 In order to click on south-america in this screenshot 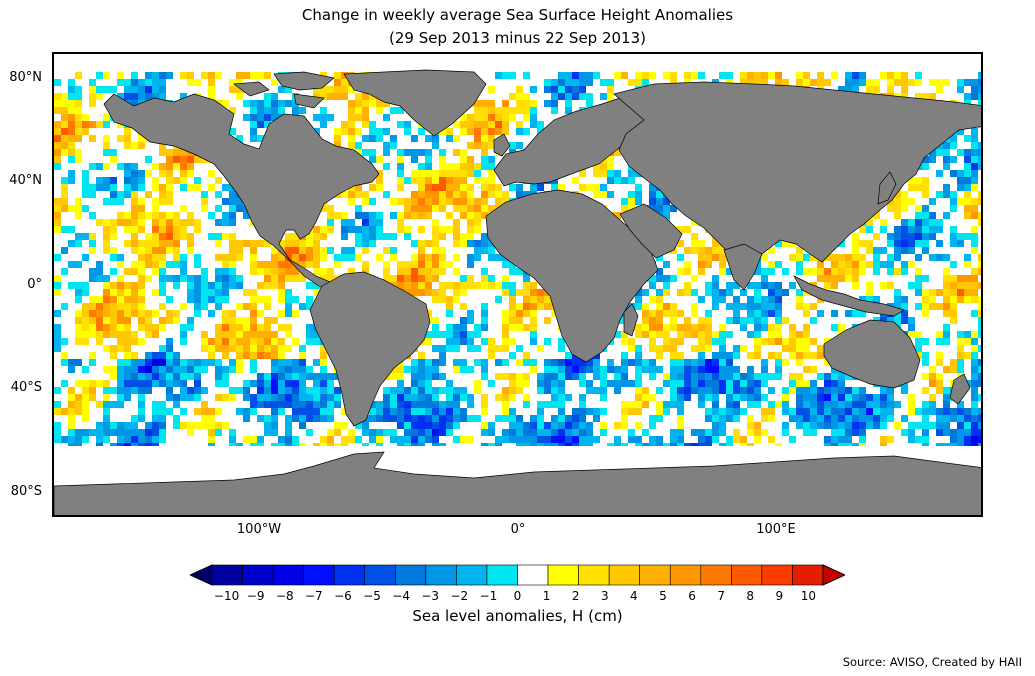, I will do `click(370, 349)`.